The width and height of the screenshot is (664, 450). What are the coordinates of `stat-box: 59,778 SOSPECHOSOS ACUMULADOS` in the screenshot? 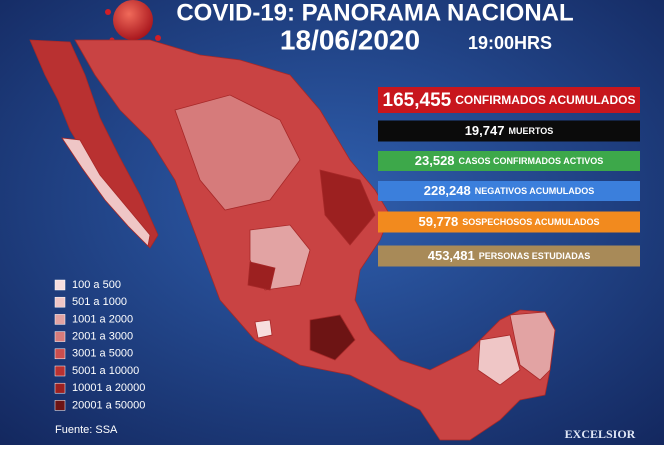 It's located at (509, 222).